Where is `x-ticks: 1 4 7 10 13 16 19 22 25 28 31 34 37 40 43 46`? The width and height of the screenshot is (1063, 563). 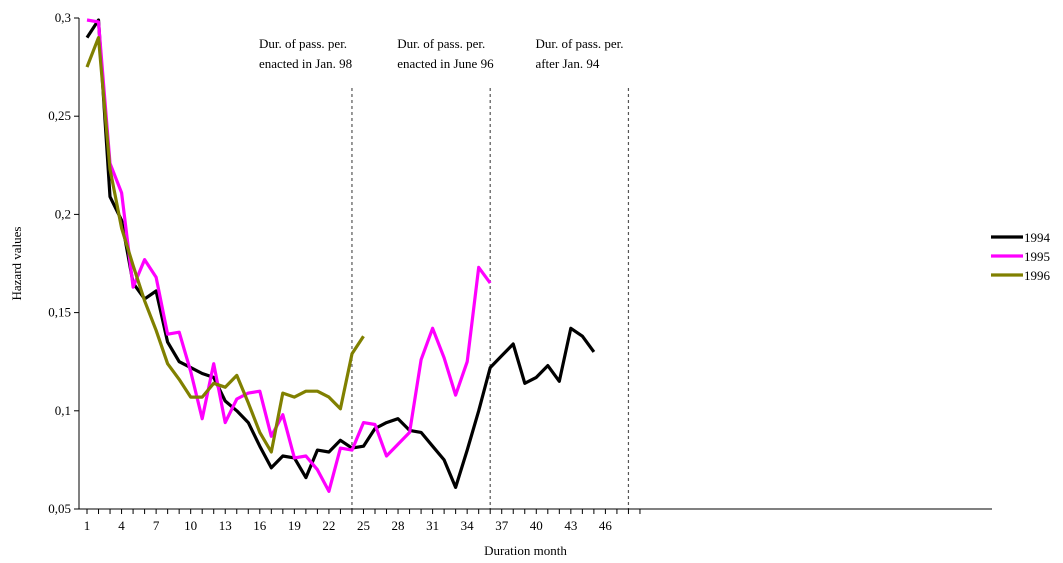
x-ticks: 1 4 7 10 13 16 19 22 25 28 31 34 37 40 43 46 is located at coordinates (362, 521).